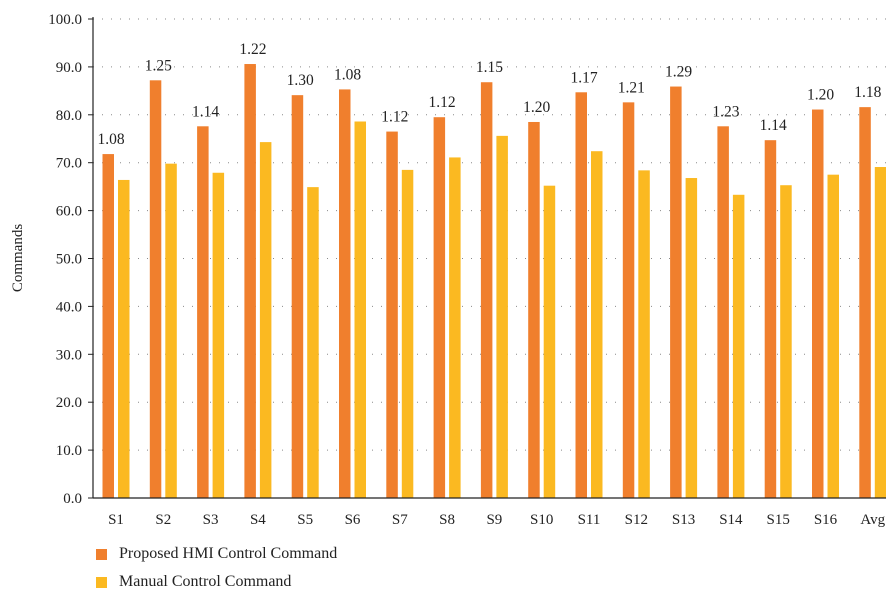  Describe the element at coordinates (258, 520) in the screenshot. I see `x-tick-label: S4` at that location.